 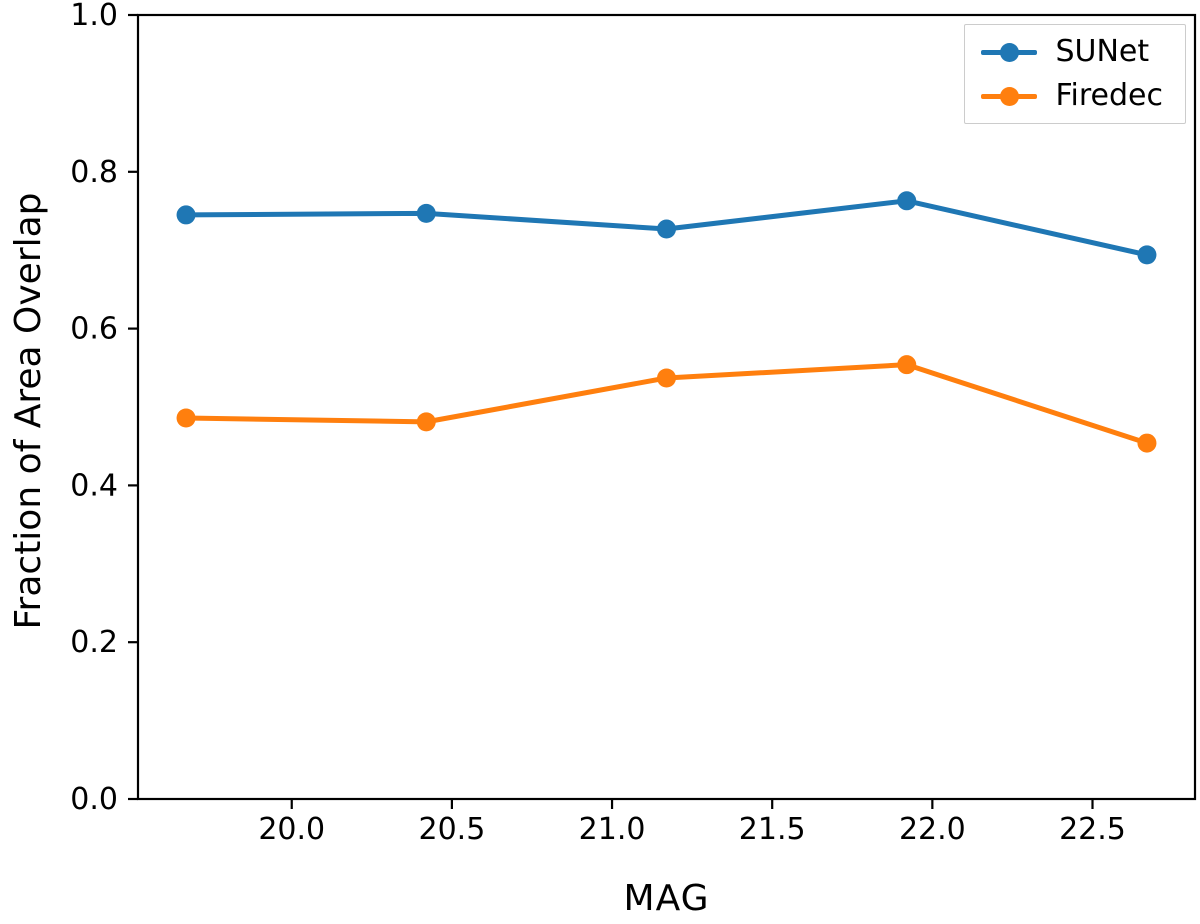 I want to click on y-tick-label: 0.0, so click(x=94, y=799).